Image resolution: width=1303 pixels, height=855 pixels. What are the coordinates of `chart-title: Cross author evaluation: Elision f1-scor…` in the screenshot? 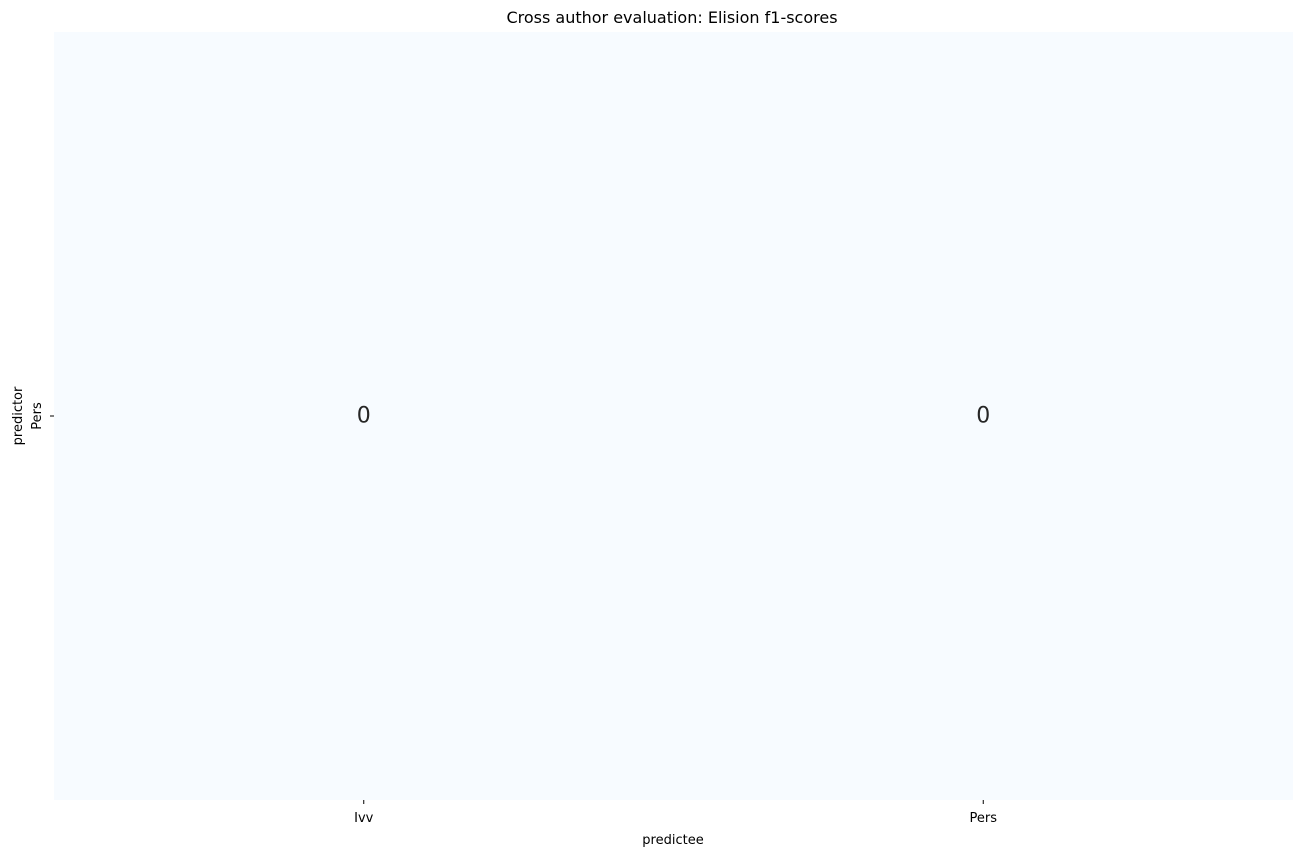 It's located at (671, 17).